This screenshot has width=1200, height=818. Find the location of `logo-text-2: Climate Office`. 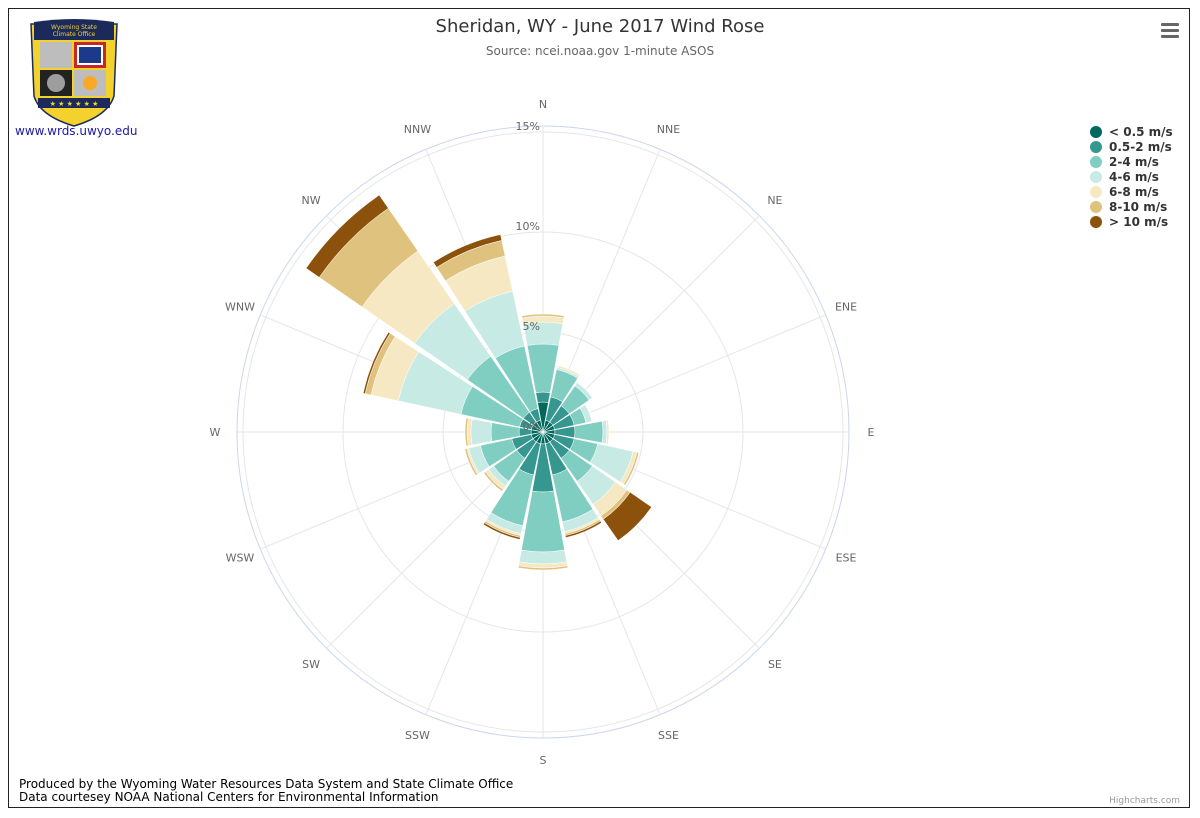

logo-text-2: Climate Office is located at coordinates (74, 34).